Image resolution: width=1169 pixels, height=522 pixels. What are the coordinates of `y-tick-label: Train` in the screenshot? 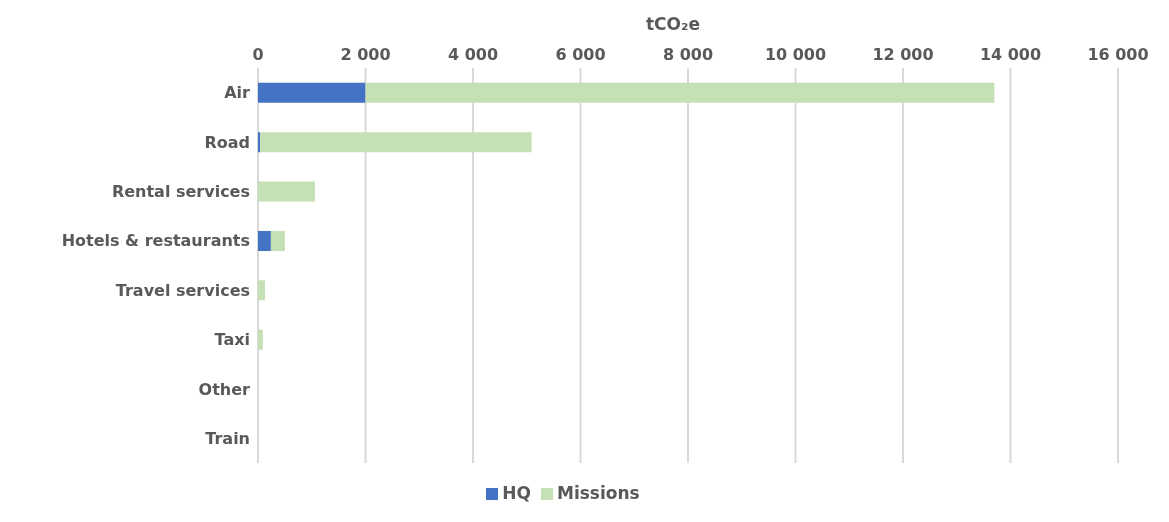 It's located at (227, 438).